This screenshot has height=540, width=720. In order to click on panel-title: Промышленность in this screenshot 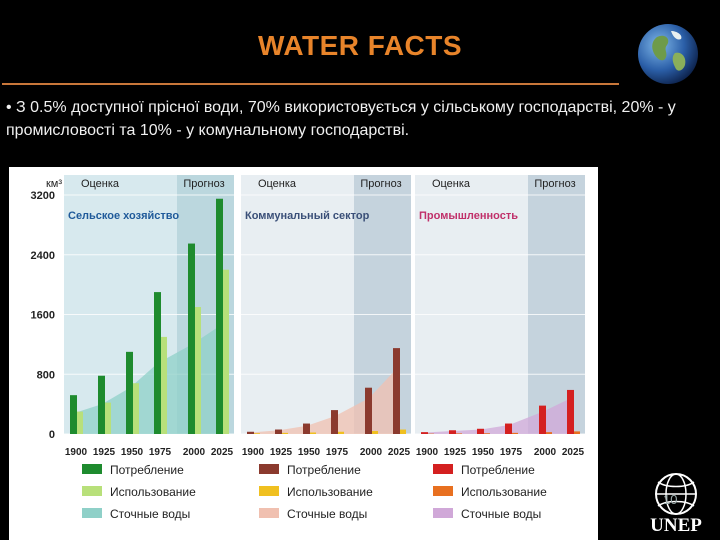, I will do `click(468, 216)`.